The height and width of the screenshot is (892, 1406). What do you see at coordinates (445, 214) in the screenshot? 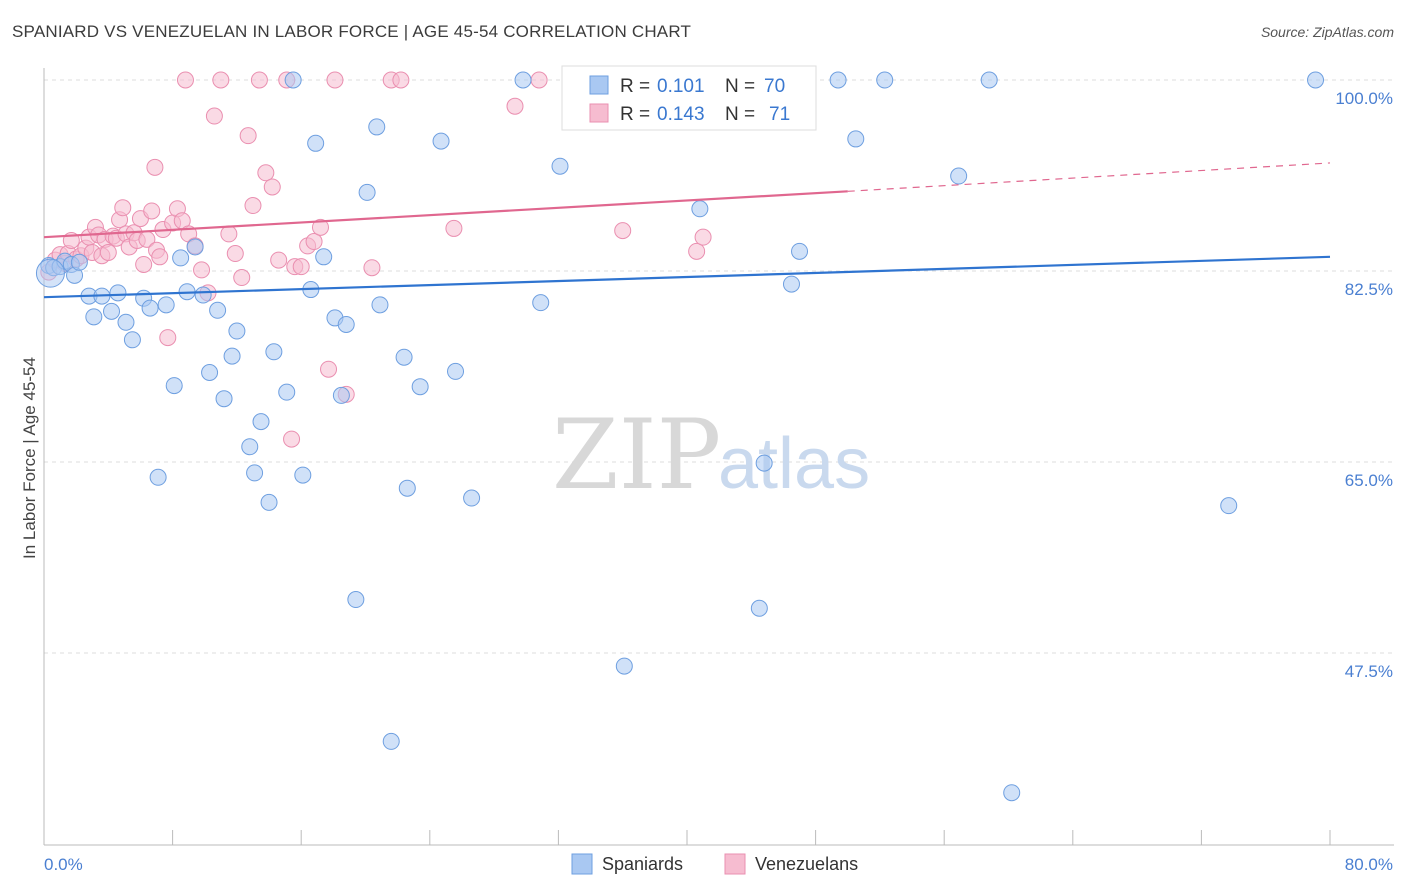
I see `venezuelans-trend-line` at bounding box center [445, 214].